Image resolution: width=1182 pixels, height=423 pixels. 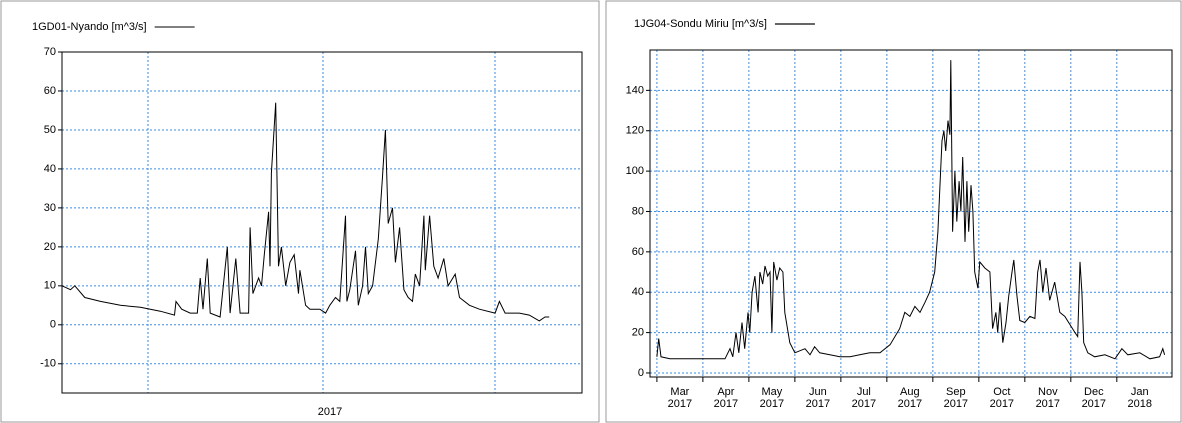 I want to click on x-tick-label: Aug 2017, so click(x=910, y=398).